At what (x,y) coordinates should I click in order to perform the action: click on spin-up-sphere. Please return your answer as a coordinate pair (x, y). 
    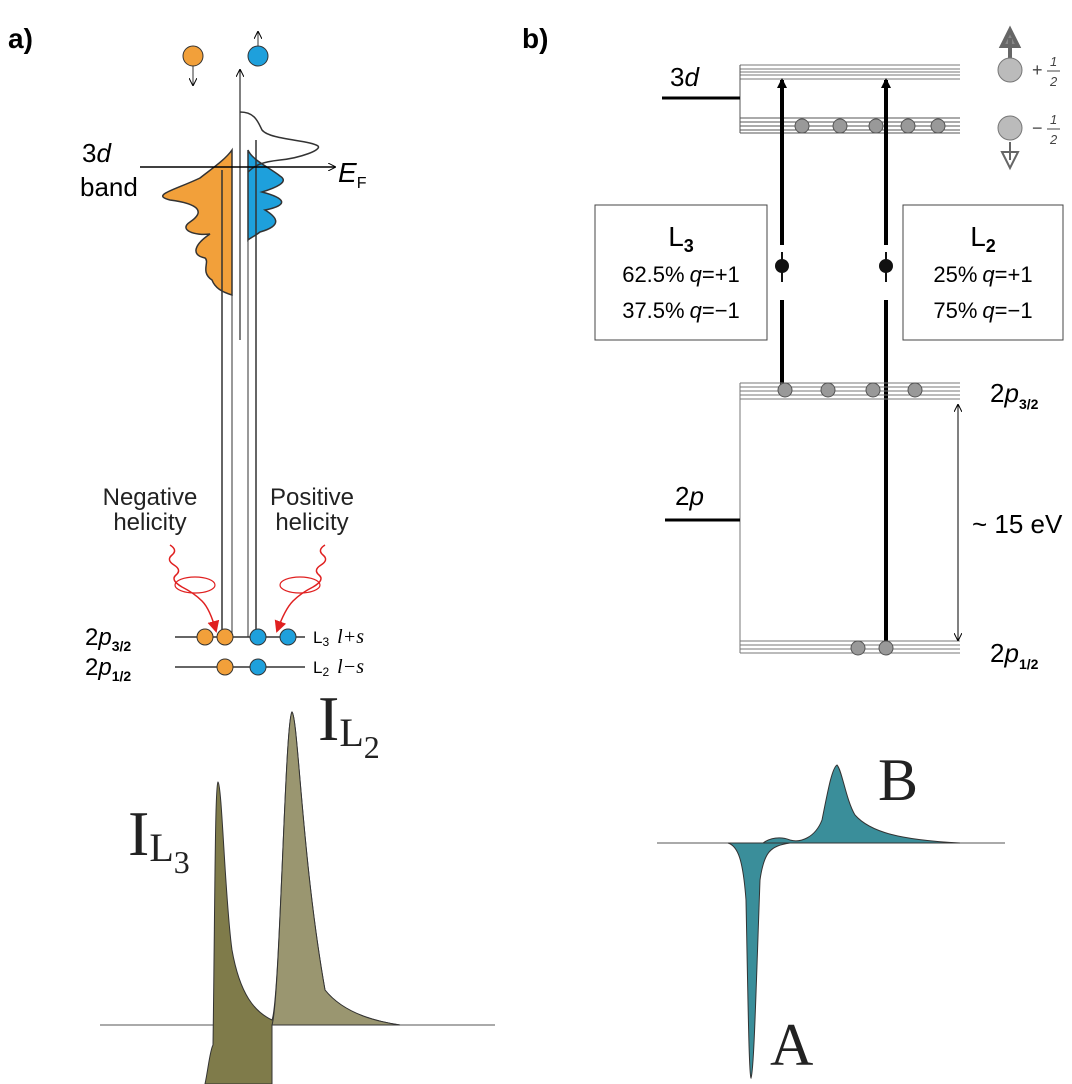
    Looking at the image, I should click on (1010, 70).